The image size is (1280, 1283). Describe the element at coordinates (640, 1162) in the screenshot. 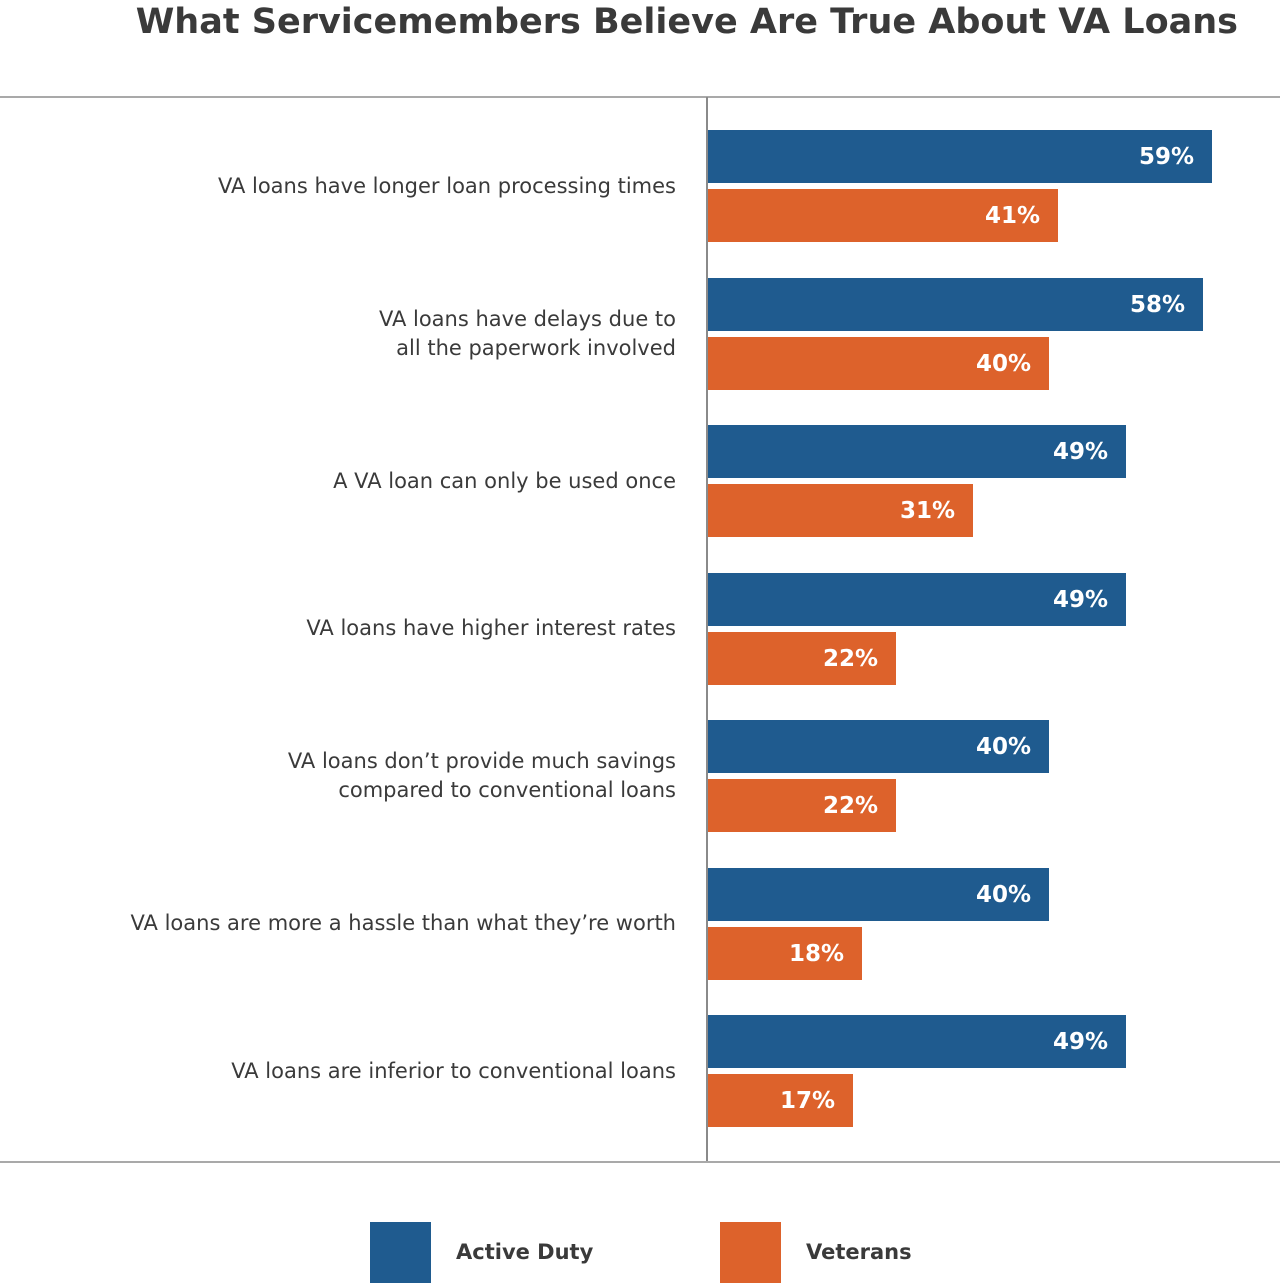

I see `bottom-divider` at that location.